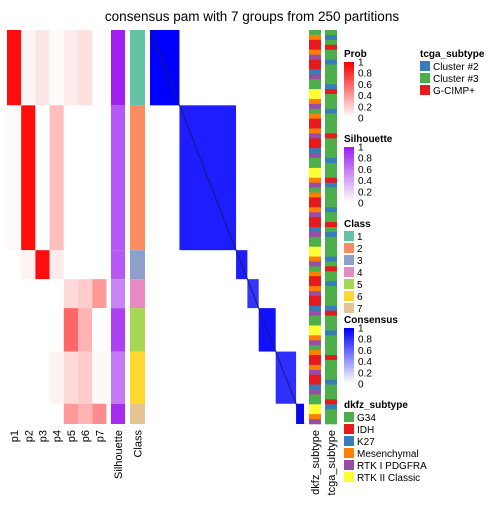  I want to click on silhouette-legend-tick: 0.2, so click(365, 192).